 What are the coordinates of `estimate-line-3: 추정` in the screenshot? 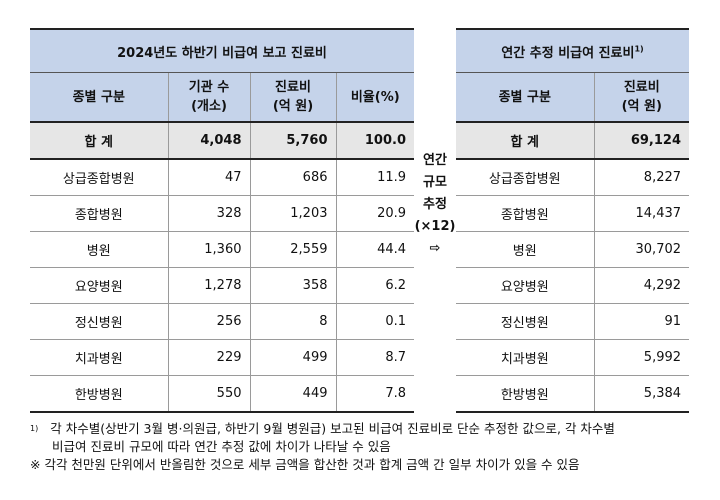 It's located at (435, 204).